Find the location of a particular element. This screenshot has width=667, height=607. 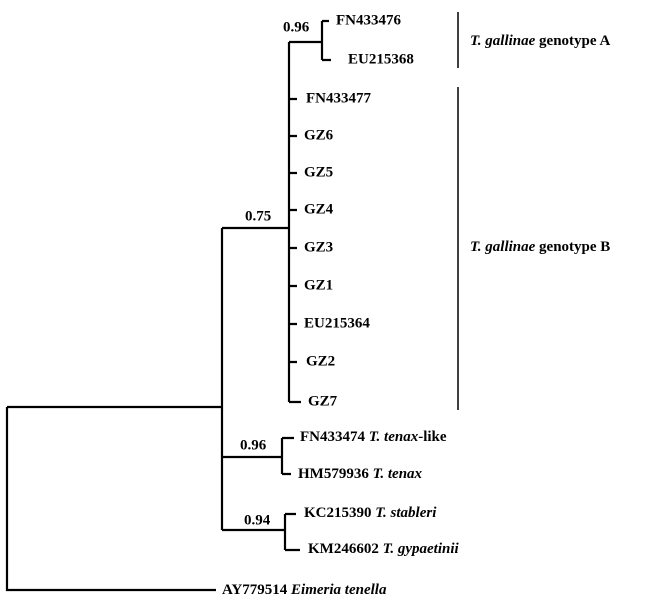

leaf-label: EU215368 is located at coordinates (381, 59).